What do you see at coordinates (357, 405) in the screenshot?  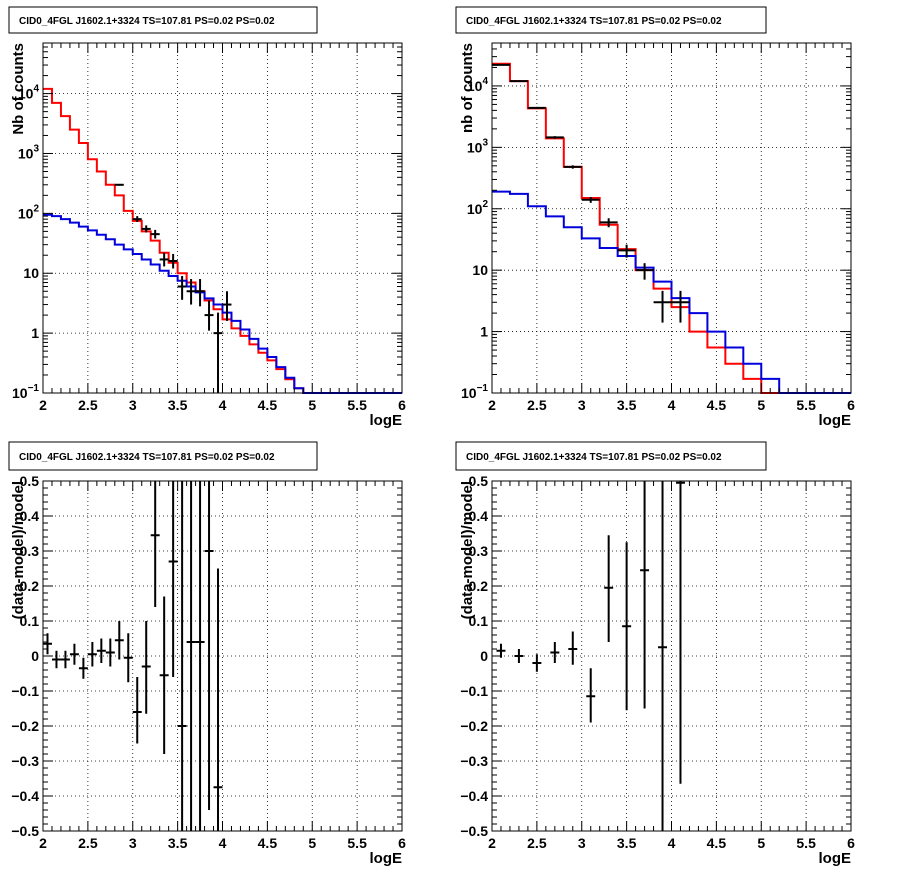 I see `x-tick-label: 5.5` at bounding box center [357, 405].